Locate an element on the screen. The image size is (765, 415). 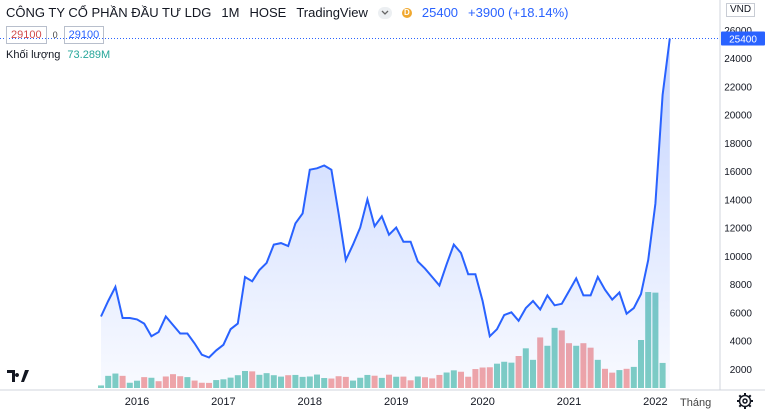
last-price: 25400 is located at coordinates (440, 12).